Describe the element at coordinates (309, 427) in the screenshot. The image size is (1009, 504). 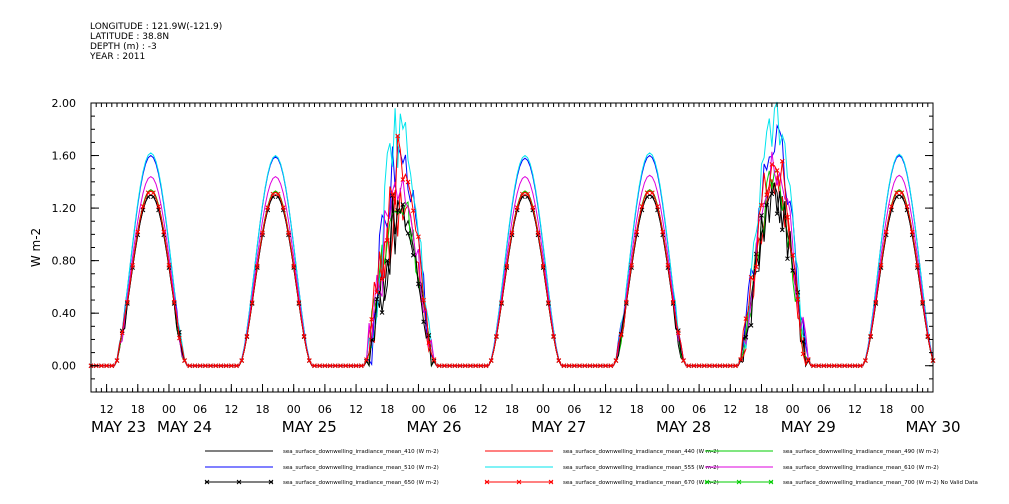
I see `x-day-label: MAY 25` at that location.